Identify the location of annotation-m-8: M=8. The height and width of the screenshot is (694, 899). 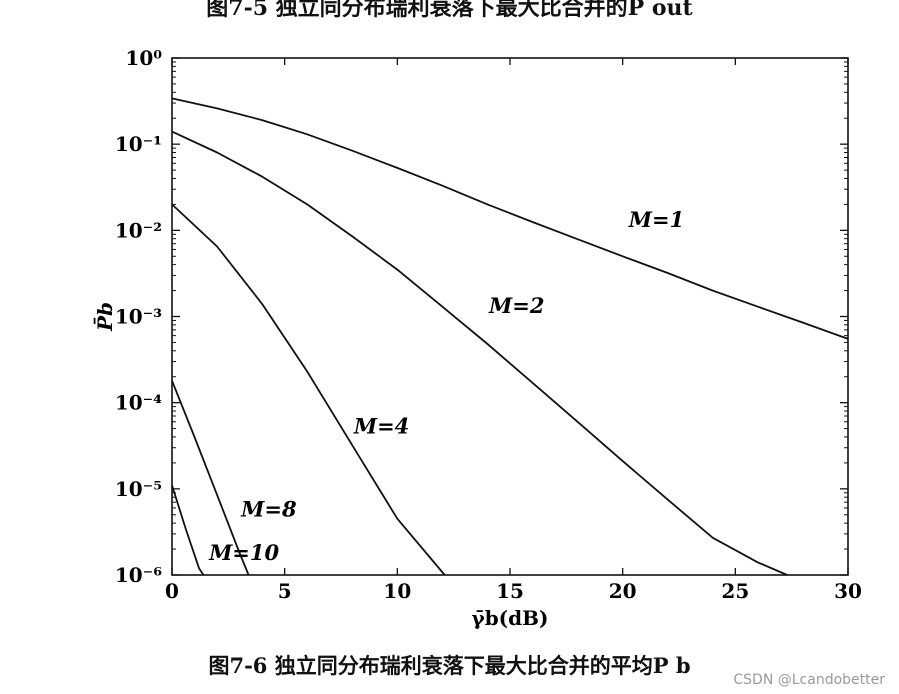
(268, 508).